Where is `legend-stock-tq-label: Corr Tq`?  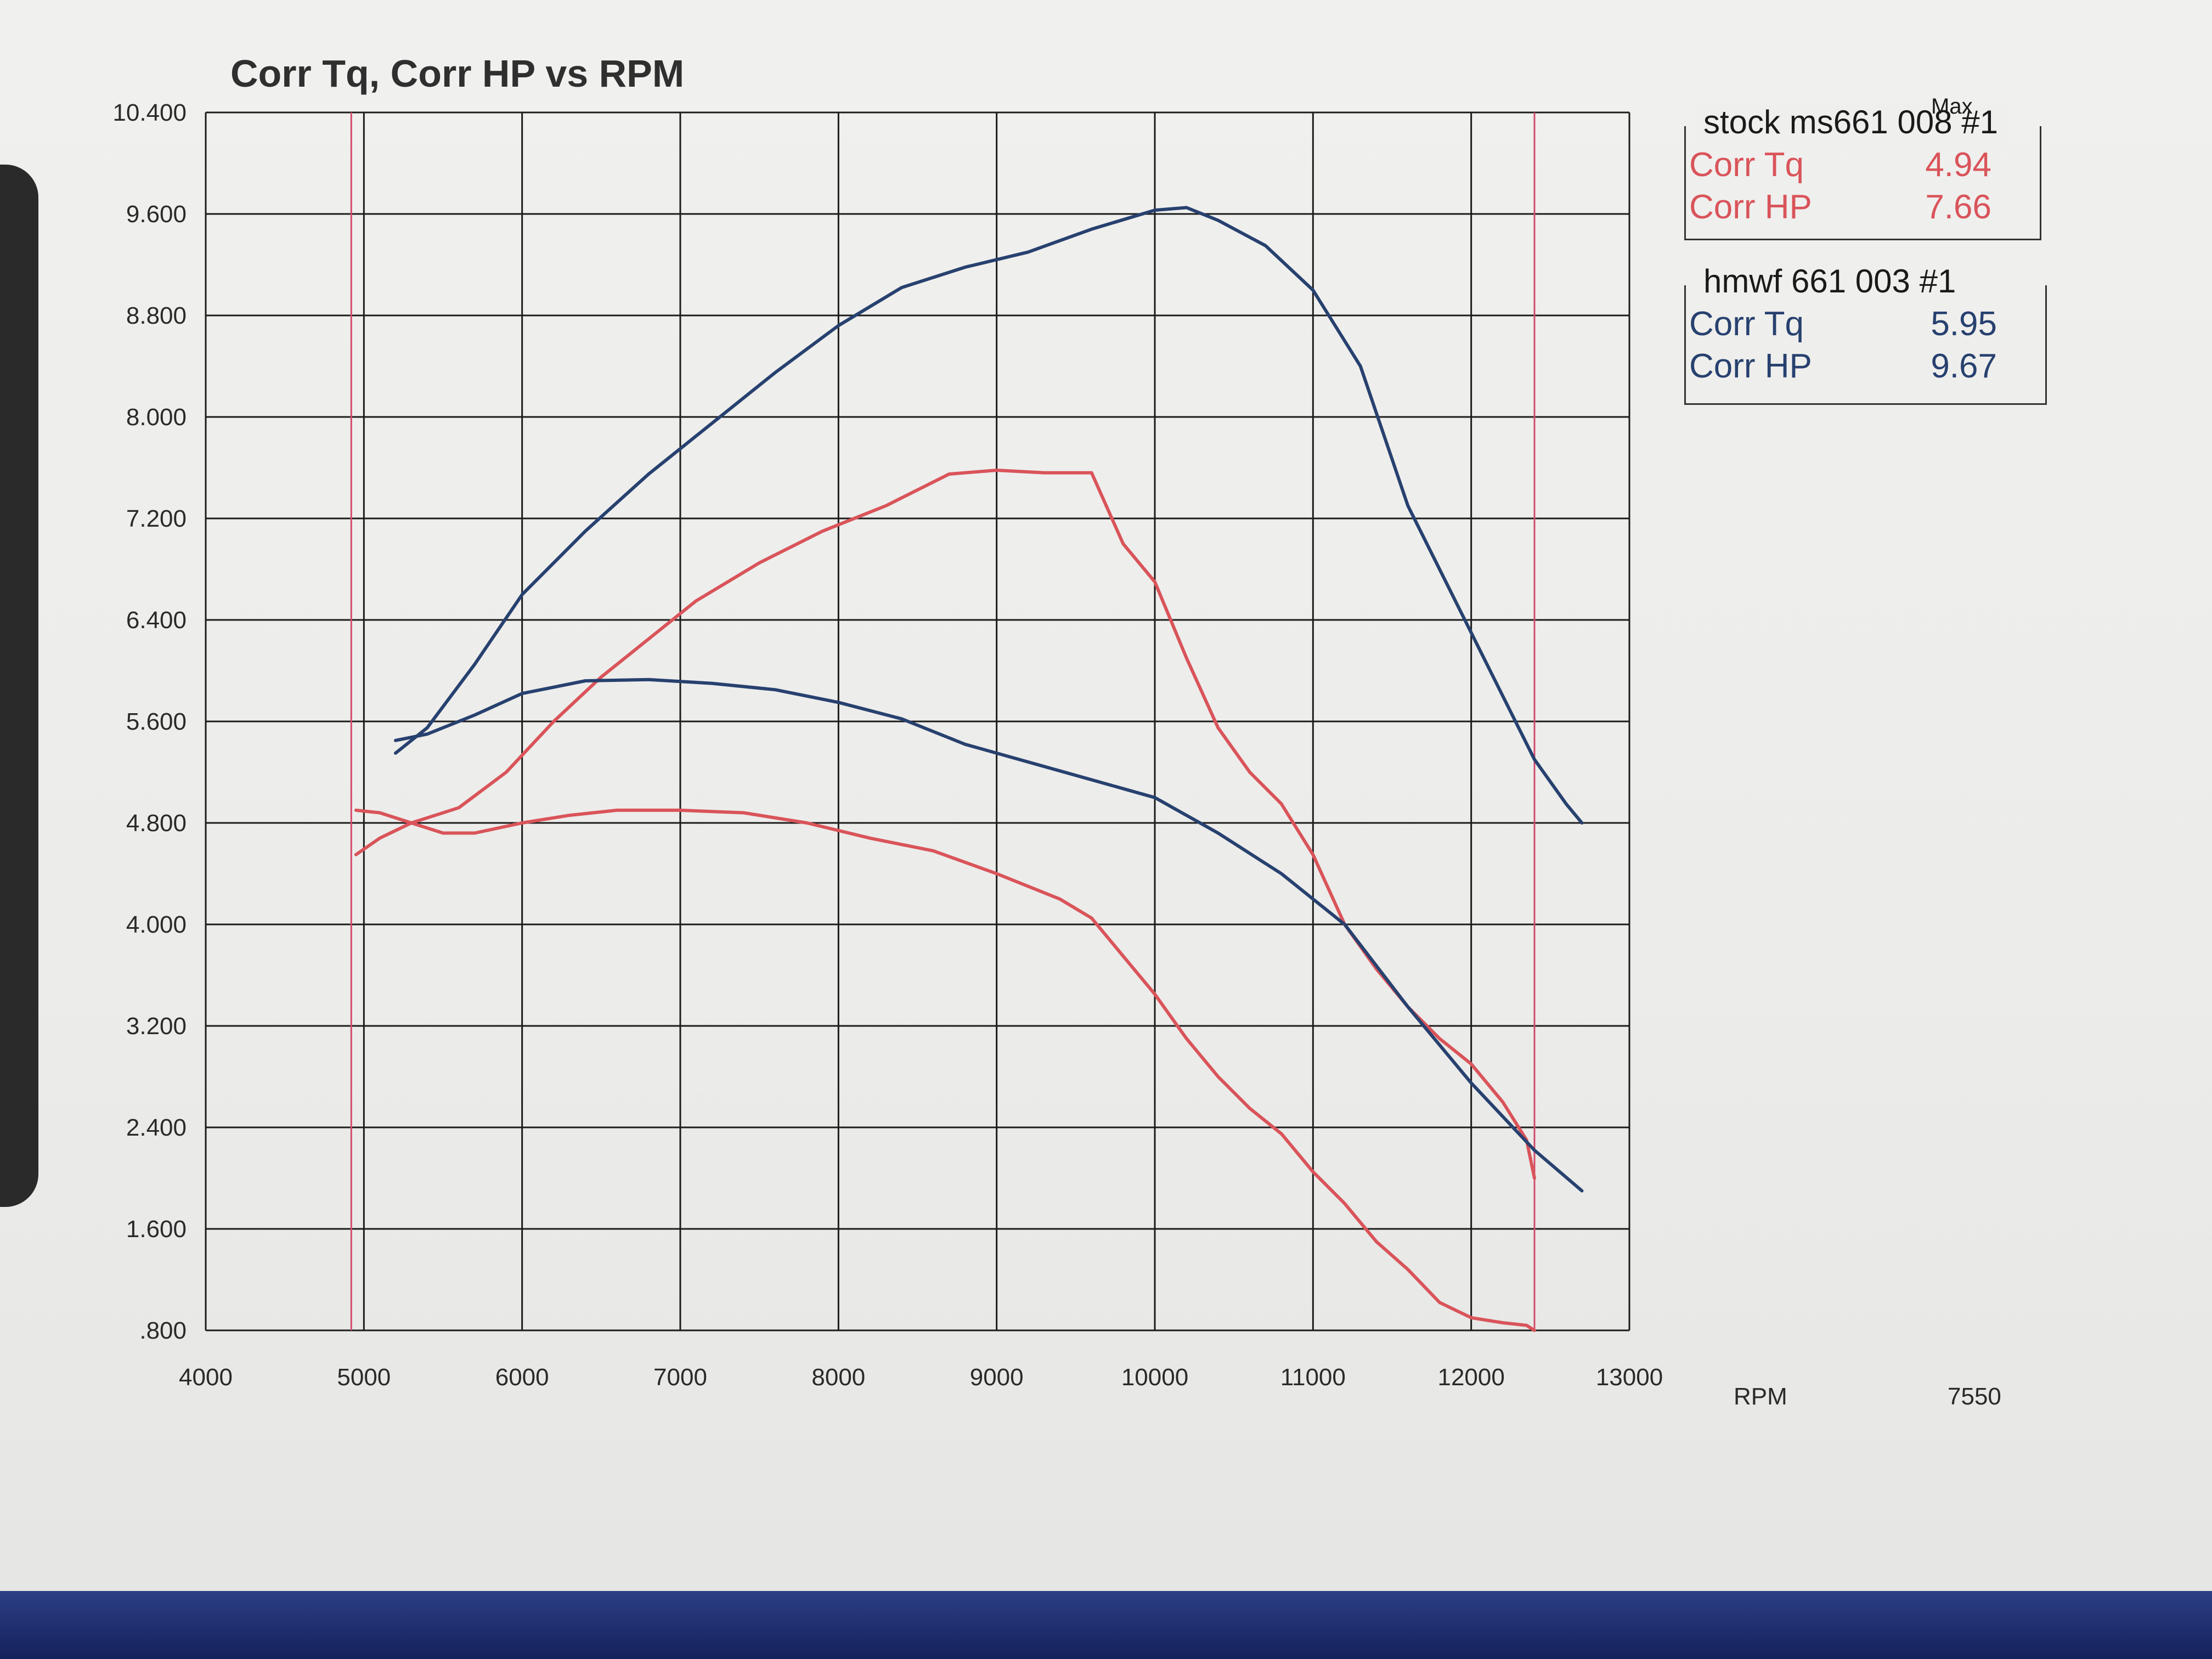 legend-stock-tq-label: Corr Tq is located at coordinates (1747, 165).